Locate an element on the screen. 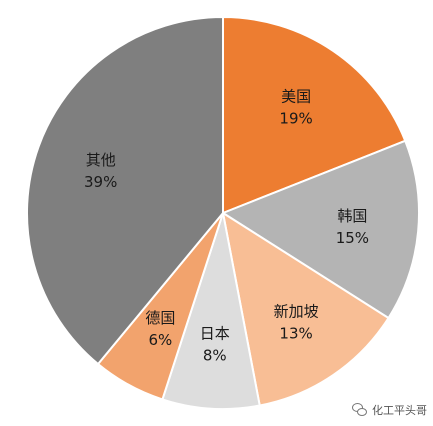  pie-label-0: 美国 19% is located at coordinates (295, 108).